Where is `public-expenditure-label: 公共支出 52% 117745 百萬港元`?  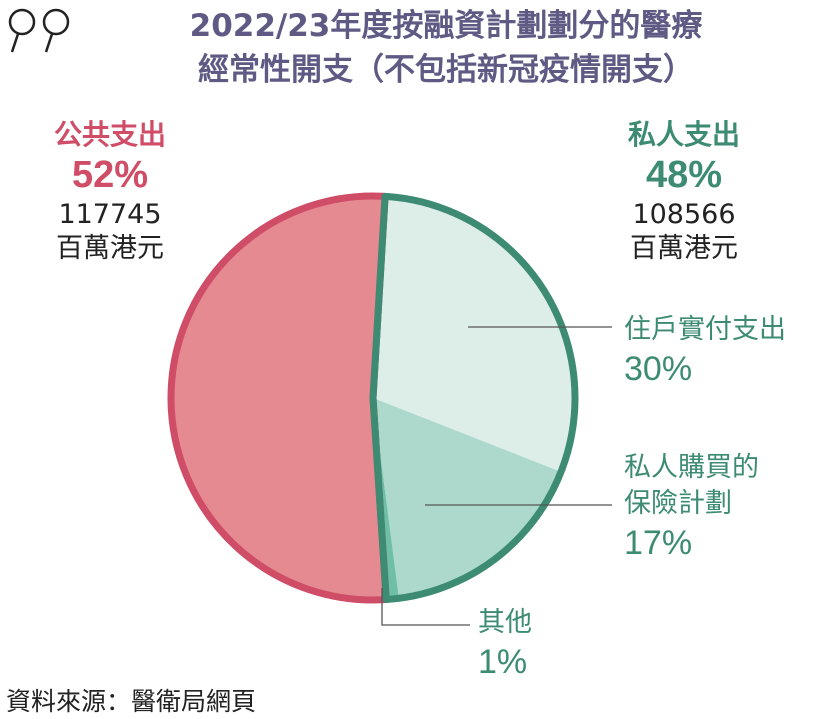
public-expenditure-label: 公共支出 52% 117745 百萬港元 is located at coordinates (110, 192).